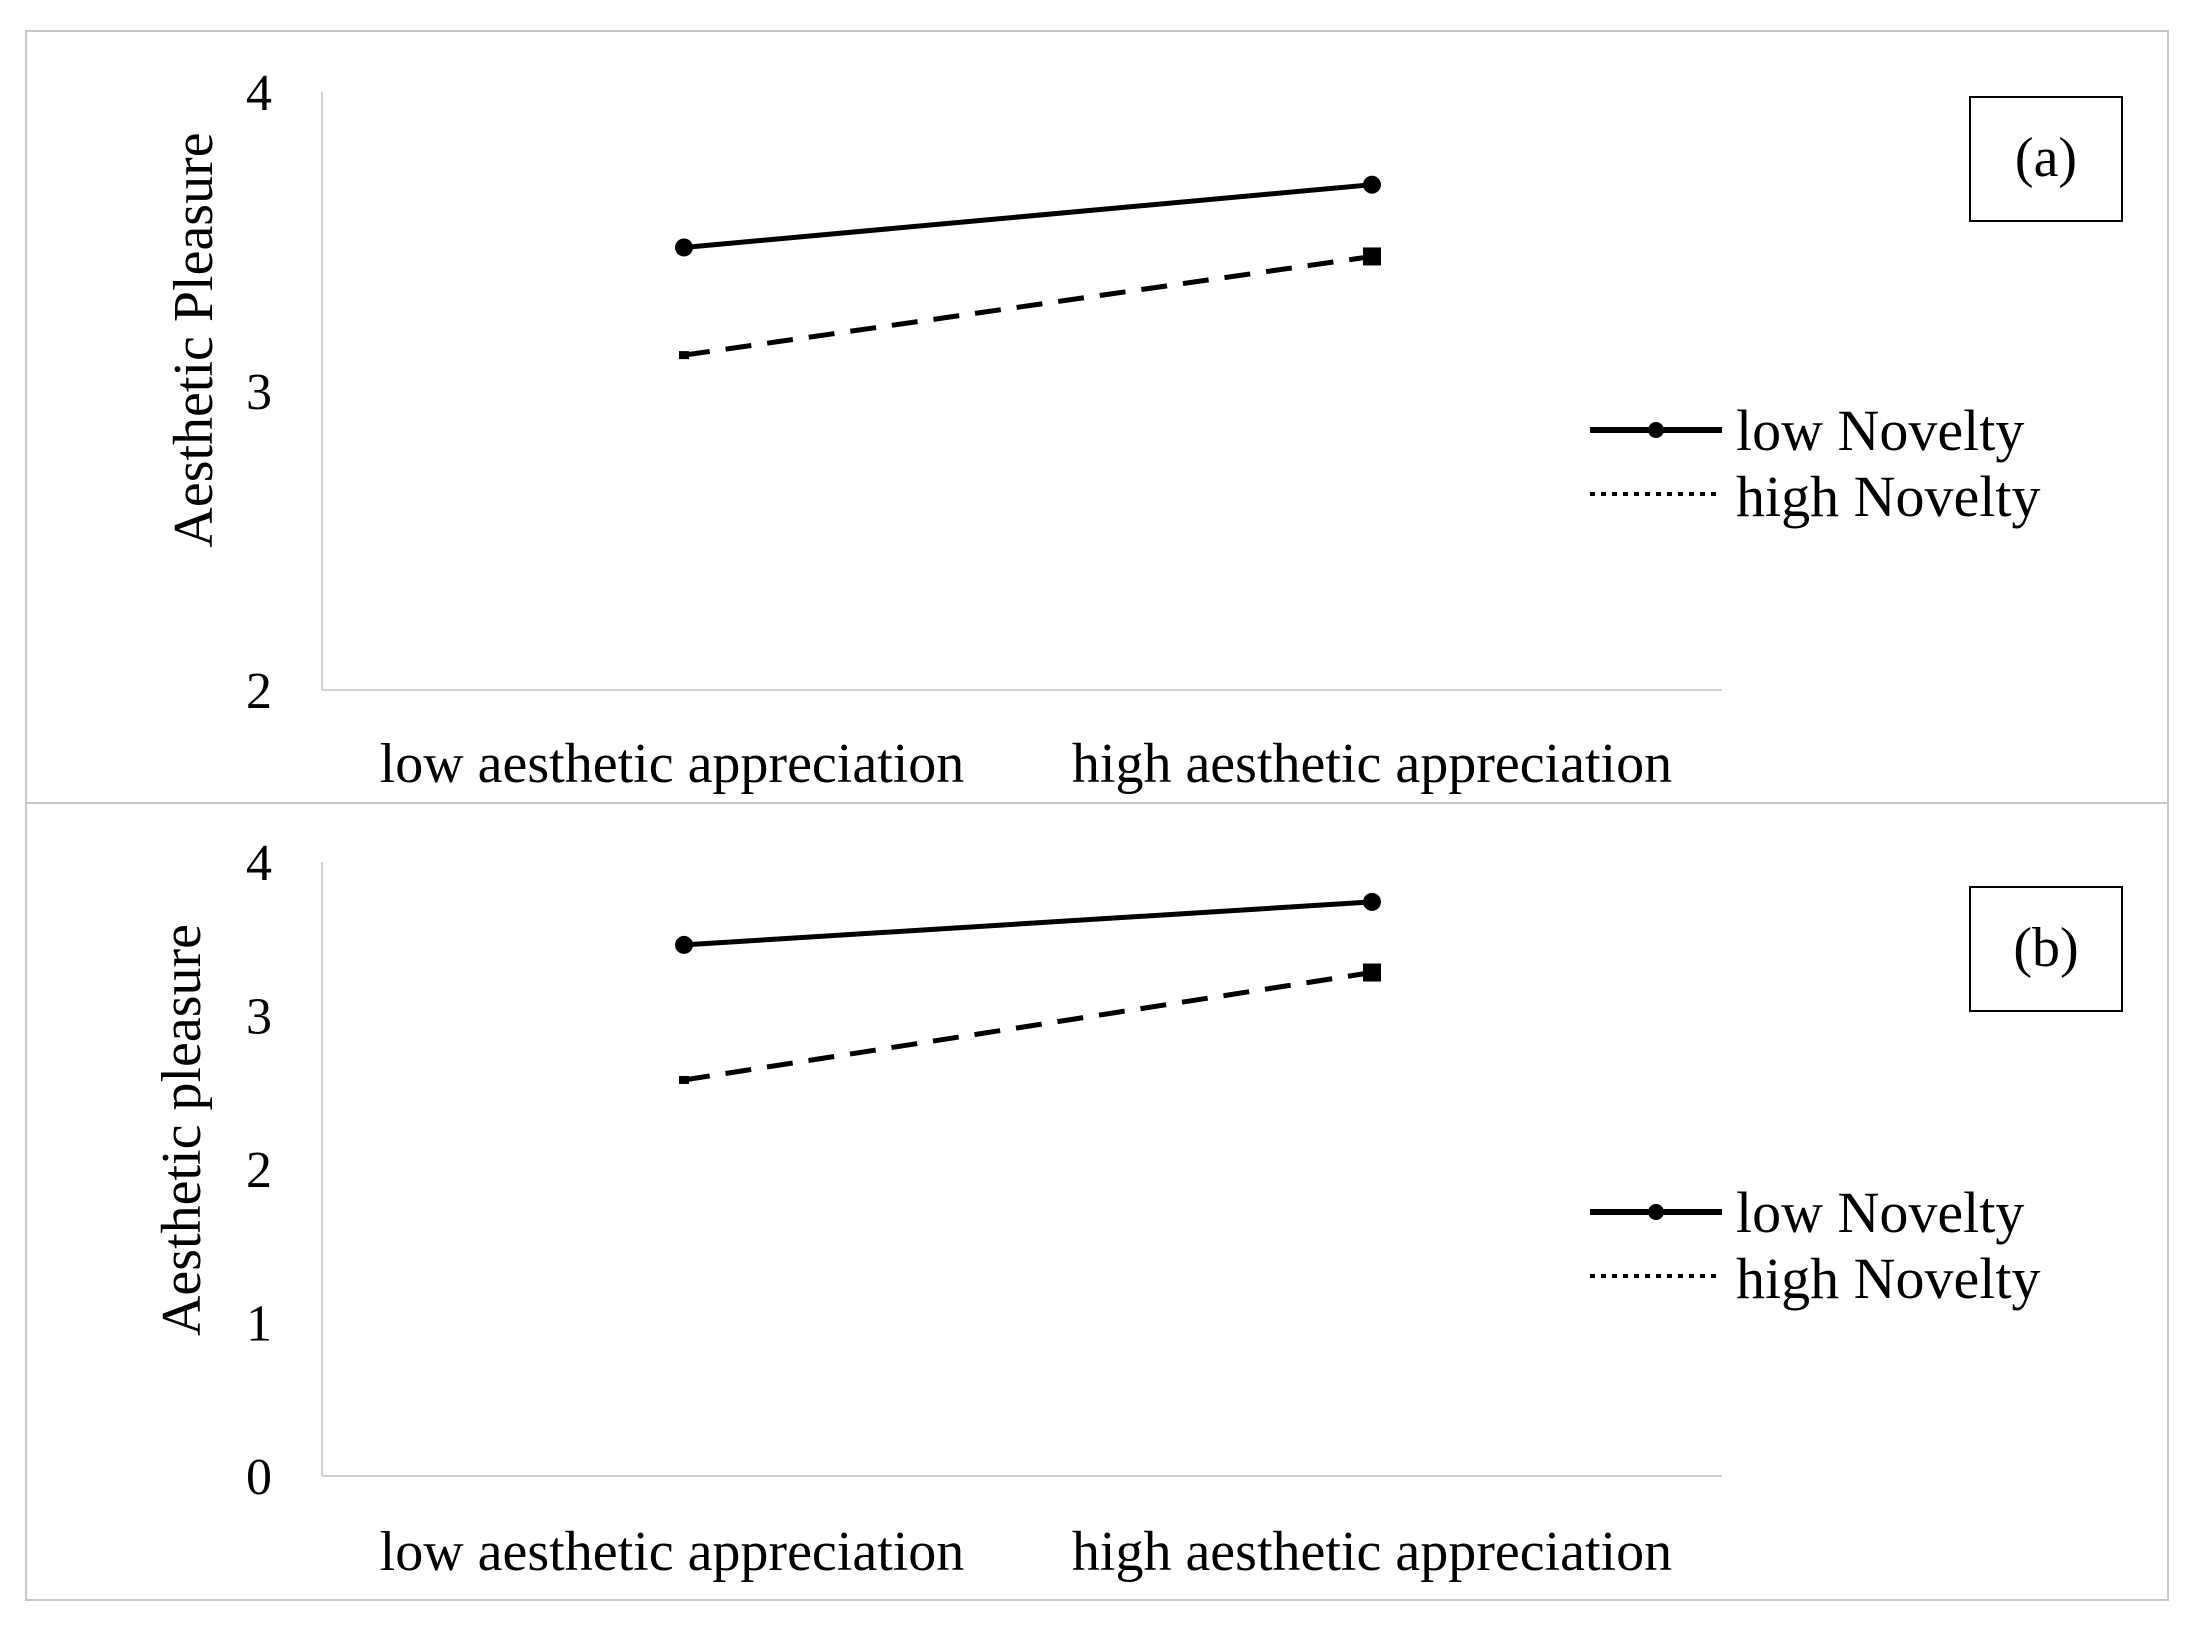  I want to click on y-tick-labels: 2 3 4, so click(259, 392).